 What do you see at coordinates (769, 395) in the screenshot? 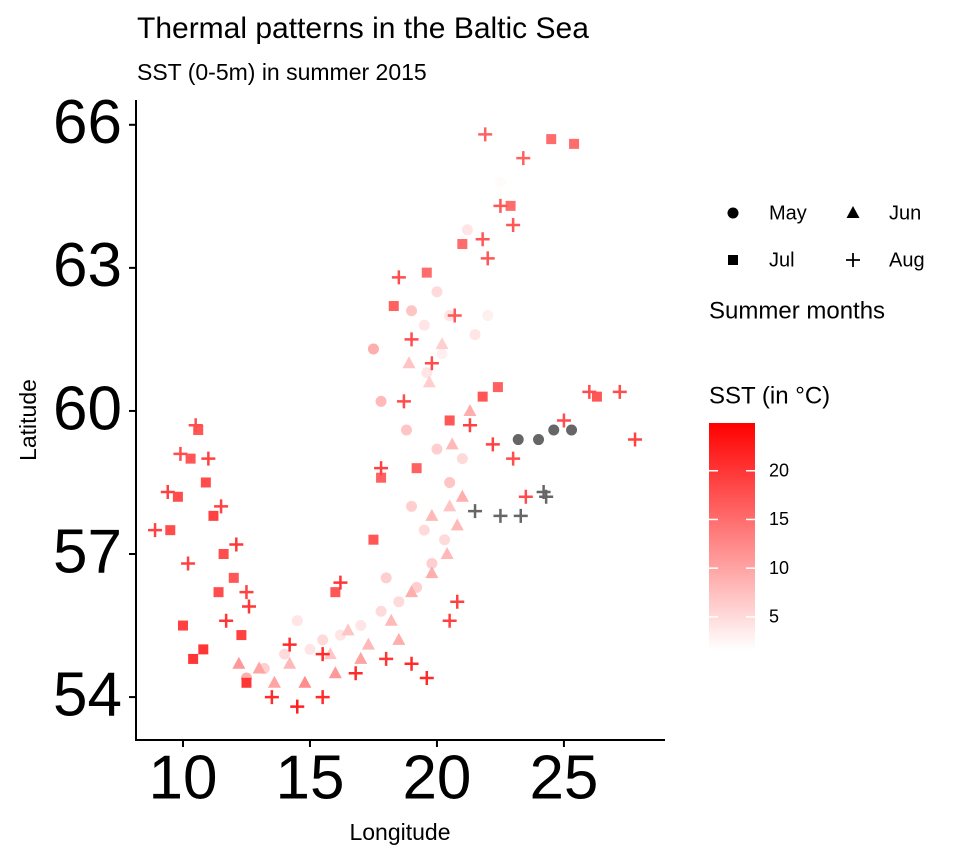
I see `color-legend-title: SST (in °C)` at bounding box center [769, 395].